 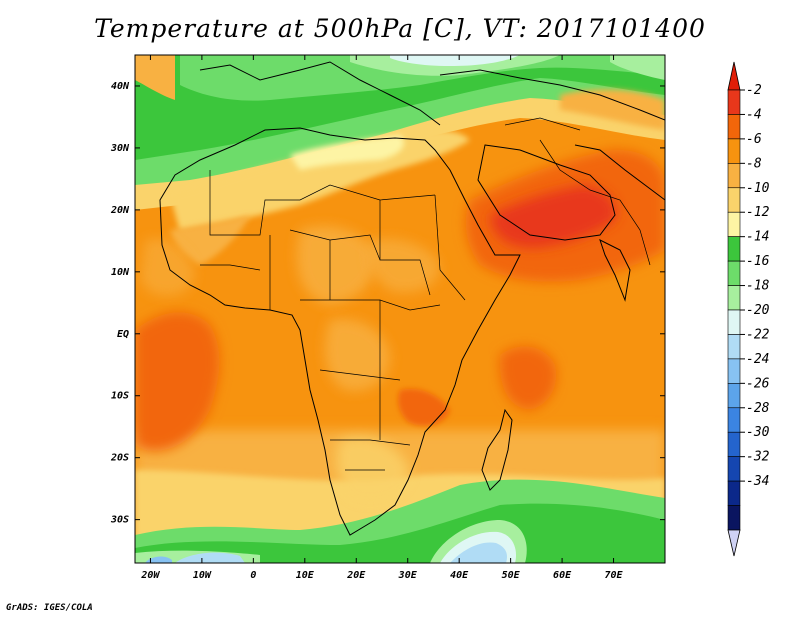 I want to click on colorbar-label: -32, so click(x=758, y=457).